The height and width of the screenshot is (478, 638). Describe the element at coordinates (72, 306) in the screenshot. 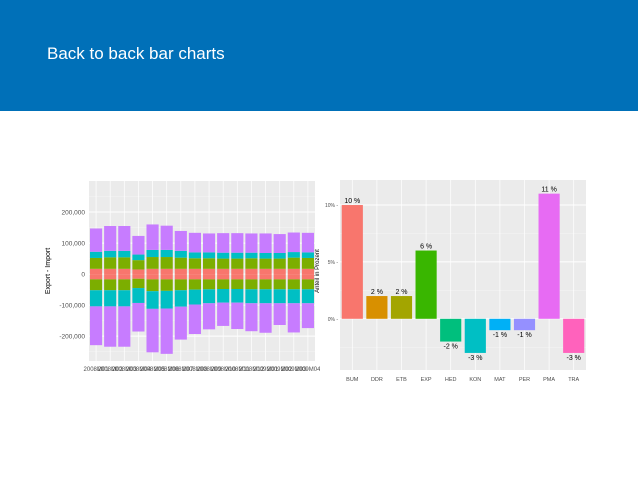

I see `chart1-y-tick-label: -100,000` at that location.